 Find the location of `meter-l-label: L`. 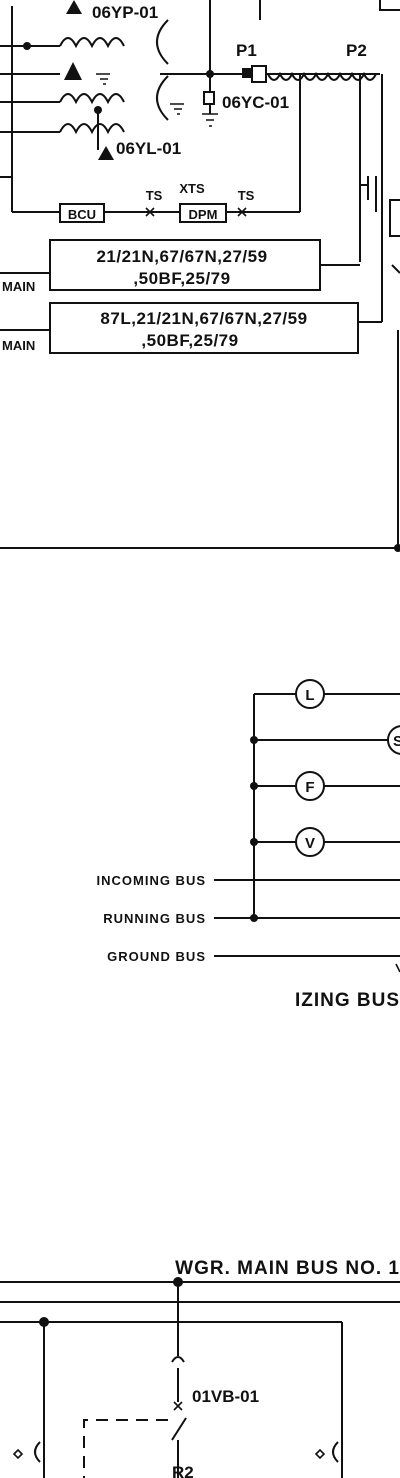

meter-l-label: L is located at coordinates (309, 695).